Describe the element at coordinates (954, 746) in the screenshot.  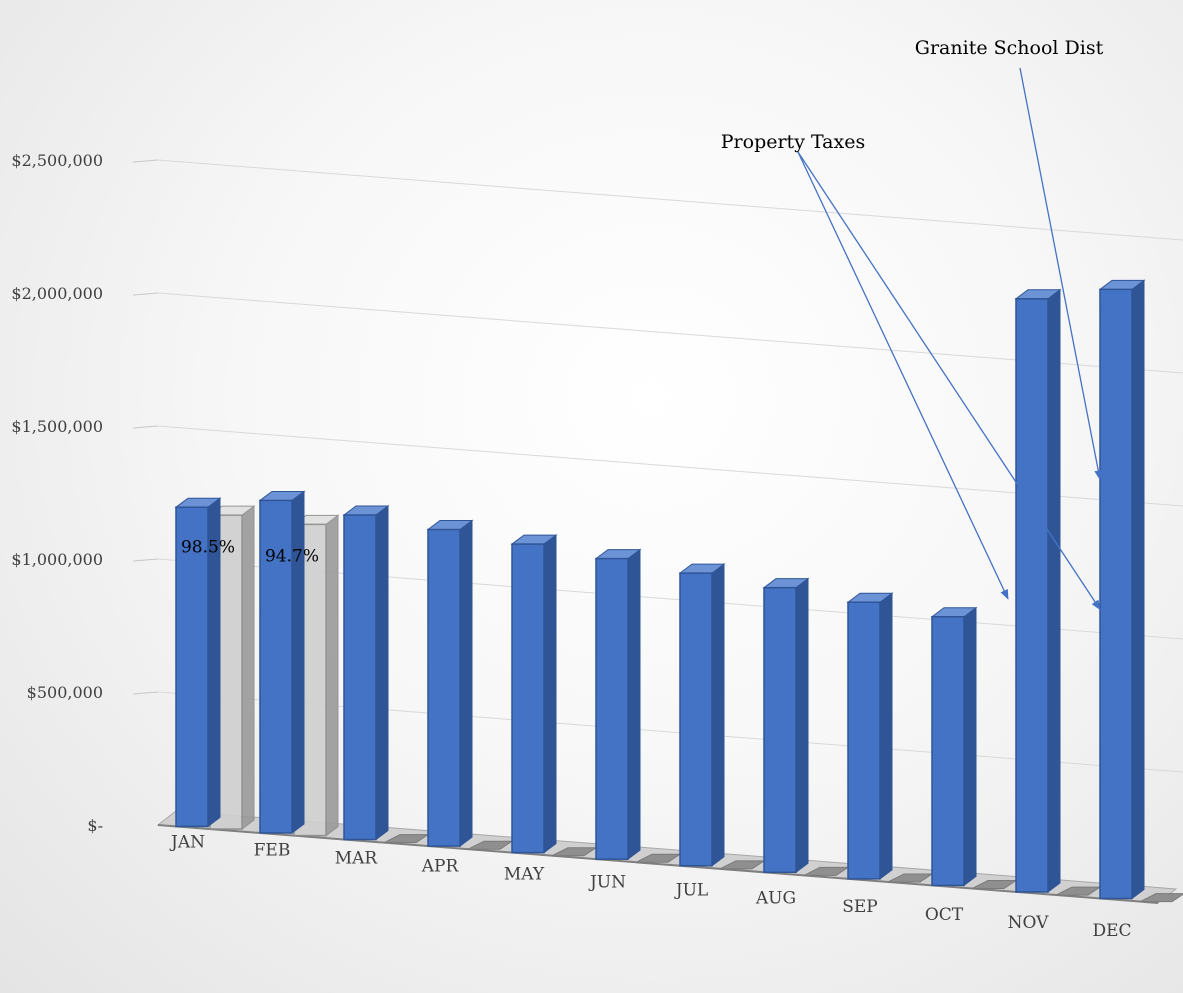
I see `bar-oct` at that location.